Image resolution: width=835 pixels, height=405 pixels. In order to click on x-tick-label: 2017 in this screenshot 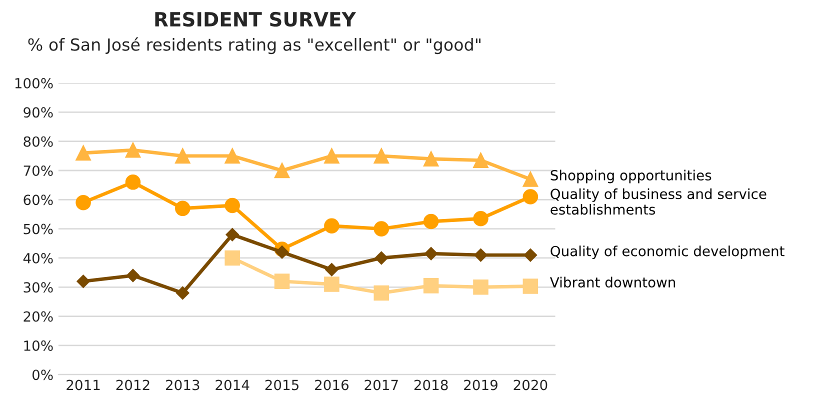, I will do `click(381, 385)`.